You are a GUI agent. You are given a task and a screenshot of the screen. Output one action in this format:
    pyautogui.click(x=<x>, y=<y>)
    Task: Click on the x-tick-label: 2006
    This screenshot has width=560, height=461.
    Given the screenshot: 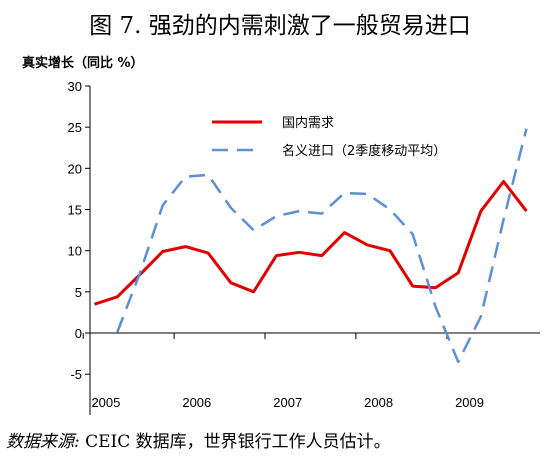 What is the action you would take?
    pyautogui.click(x=196, y=402)
    